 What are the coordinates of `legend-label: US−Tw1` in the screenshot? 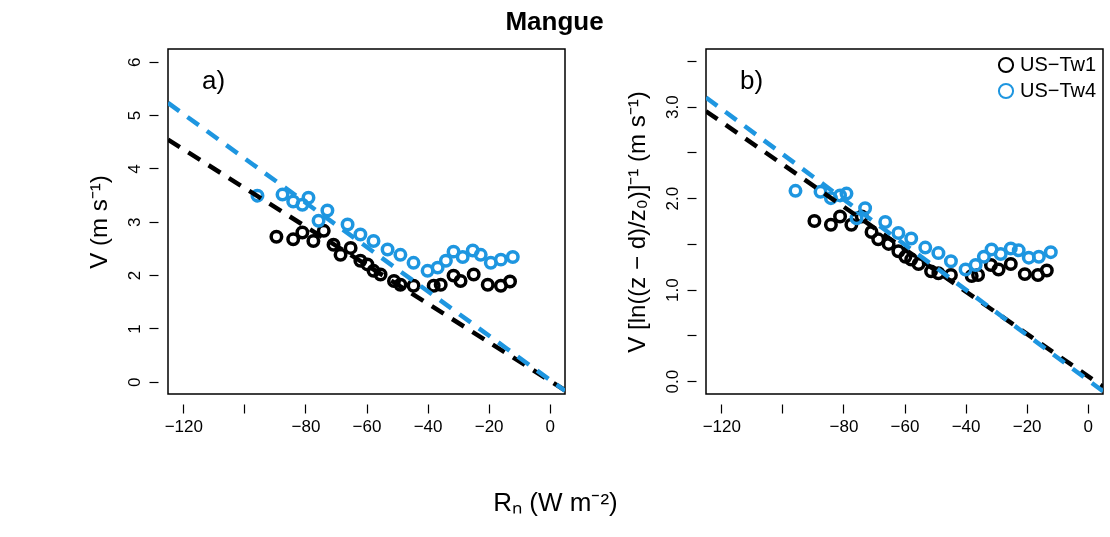 It's located at (1058, 64).